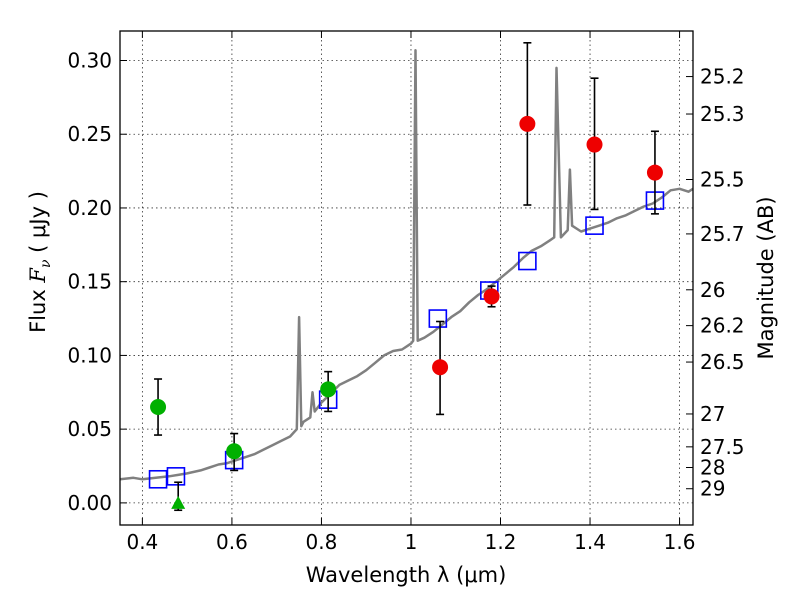  Describe the element at coordinates (38, 308) in the screenshot. I see `y-axis-title-left: Flux` at that location.